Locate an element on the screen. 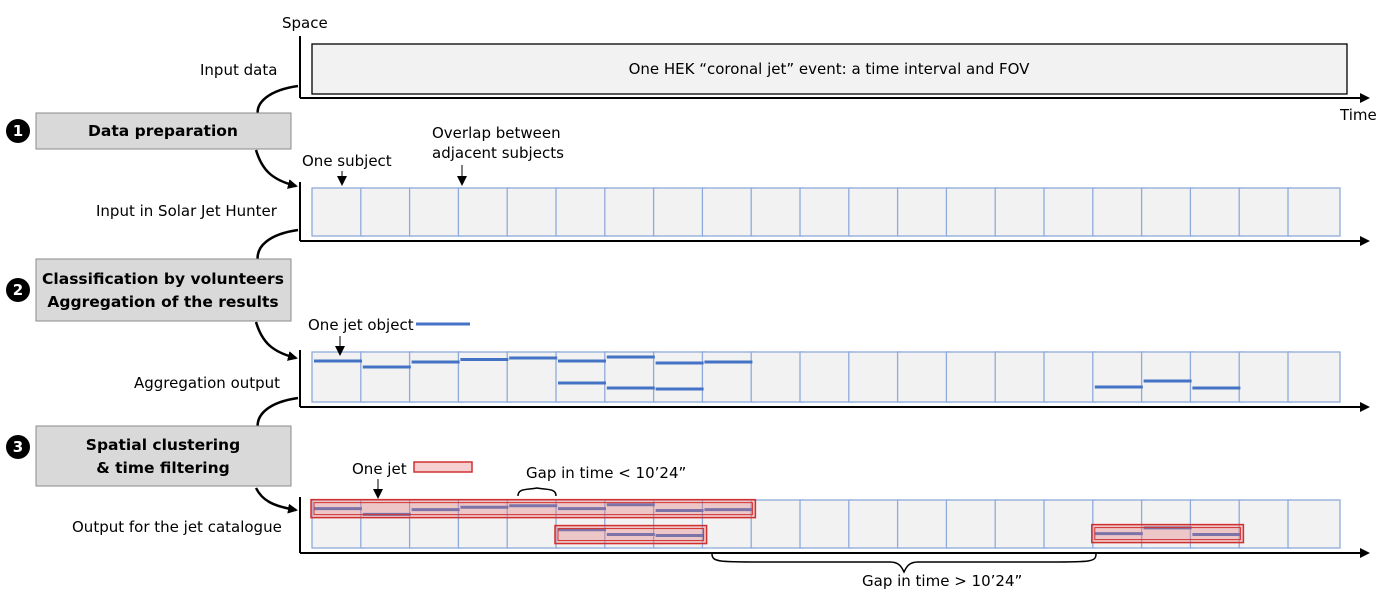 The height and width of the screenshot is (589, 1376). step-2-number-badge is located at coordinates (18, 290).